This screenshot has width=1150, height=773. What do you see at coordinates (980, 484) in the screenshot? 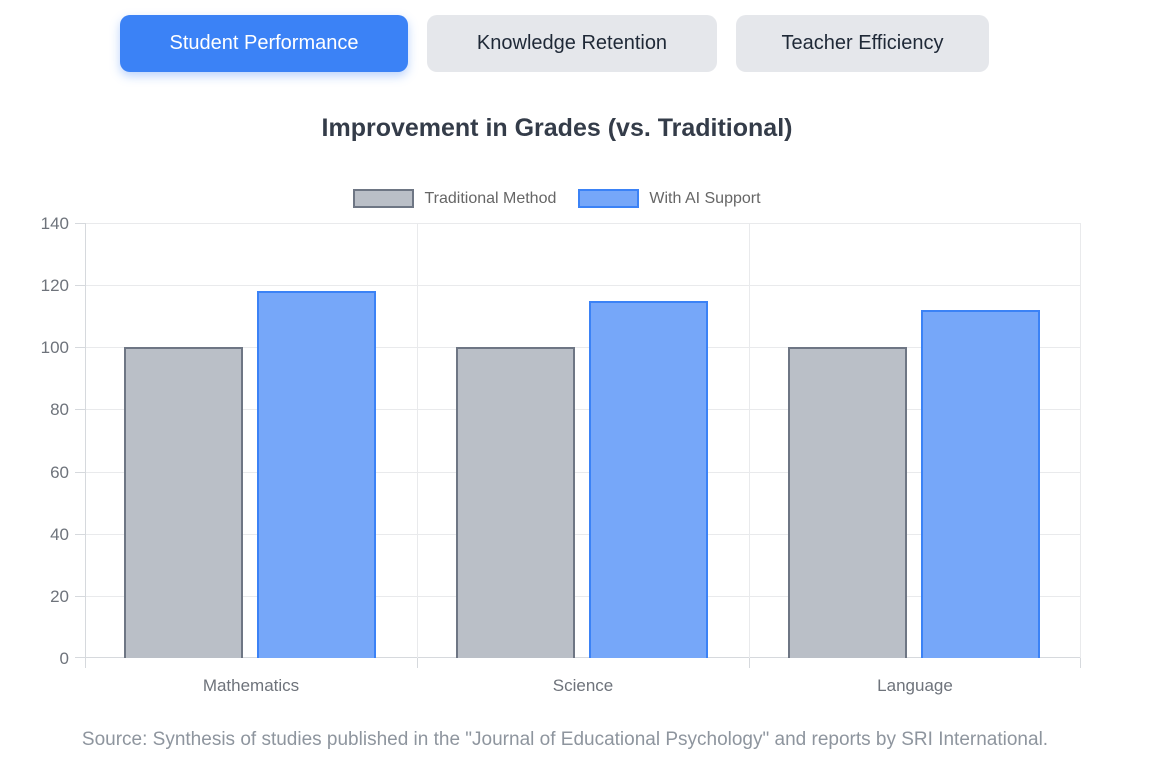
I see `bar-with-ai-support-language` at bounding box center [980, 484].